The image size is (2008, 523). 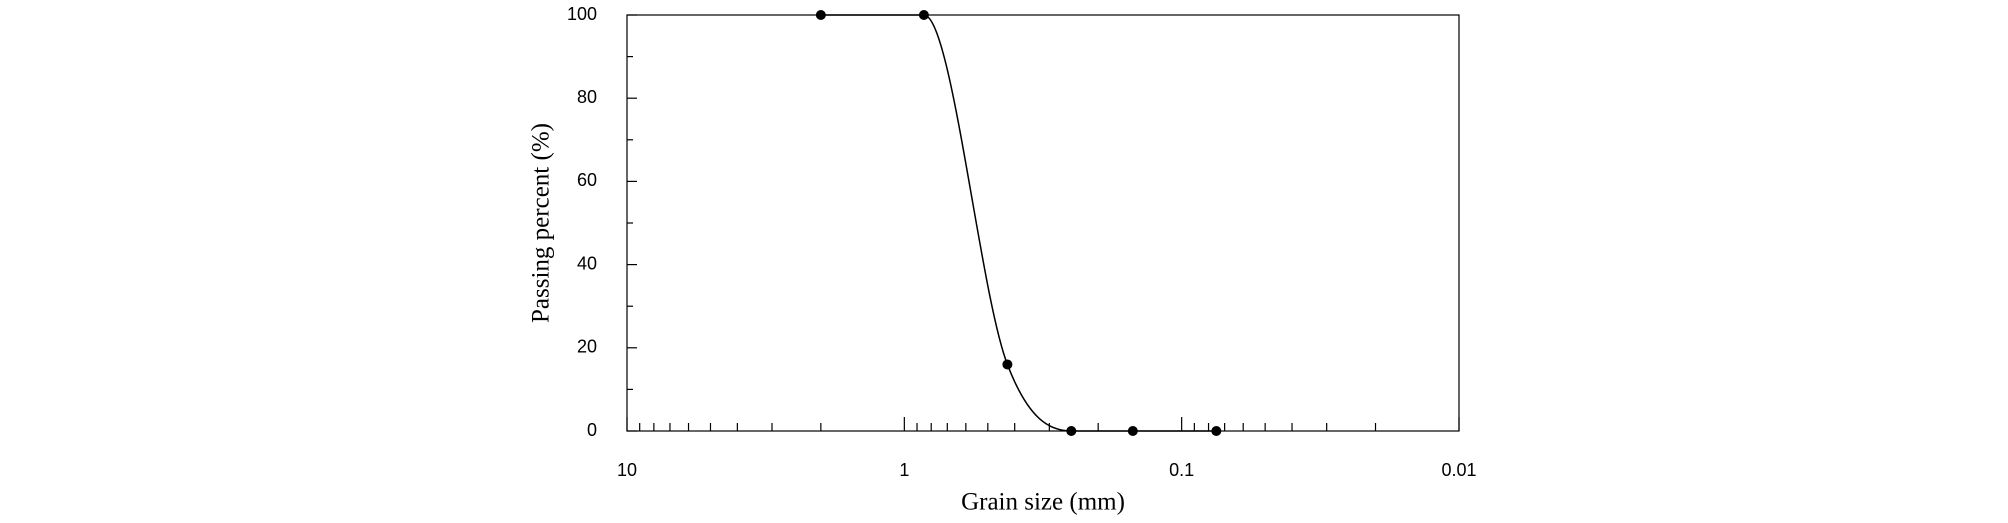 What do you see at coordinates (592, 430) in the screenshot?
I see `y-tick-label: 0` at bounding box center [592, 430].